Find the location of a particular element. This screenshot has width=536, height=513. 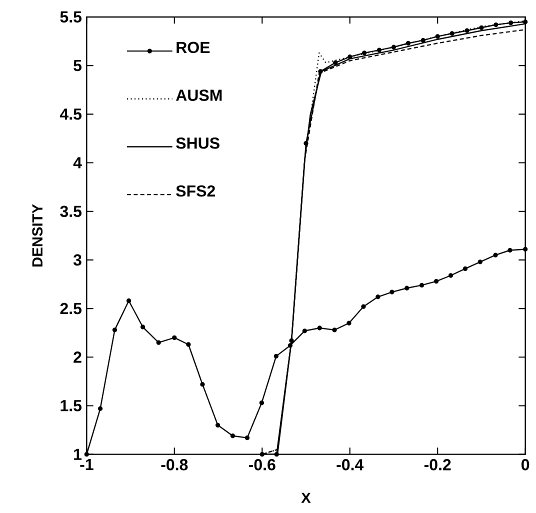

y-axis-title: DENSITY is located at coordinates (37, 235).